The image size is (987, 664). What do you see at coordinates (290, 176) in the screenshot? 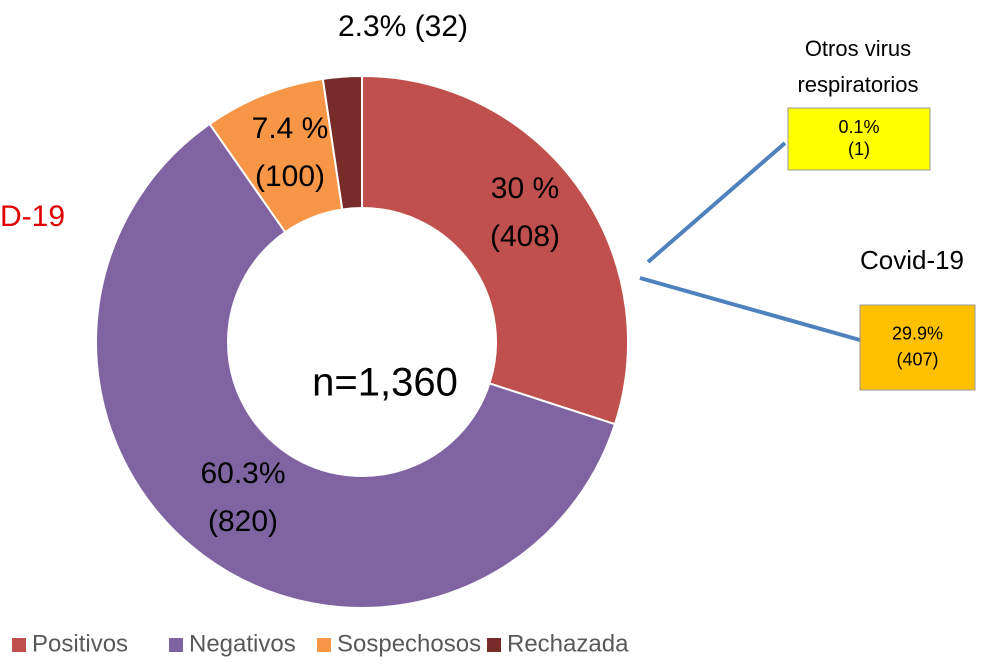
I see `value-label: (100)` at bounding box center [290, 176].